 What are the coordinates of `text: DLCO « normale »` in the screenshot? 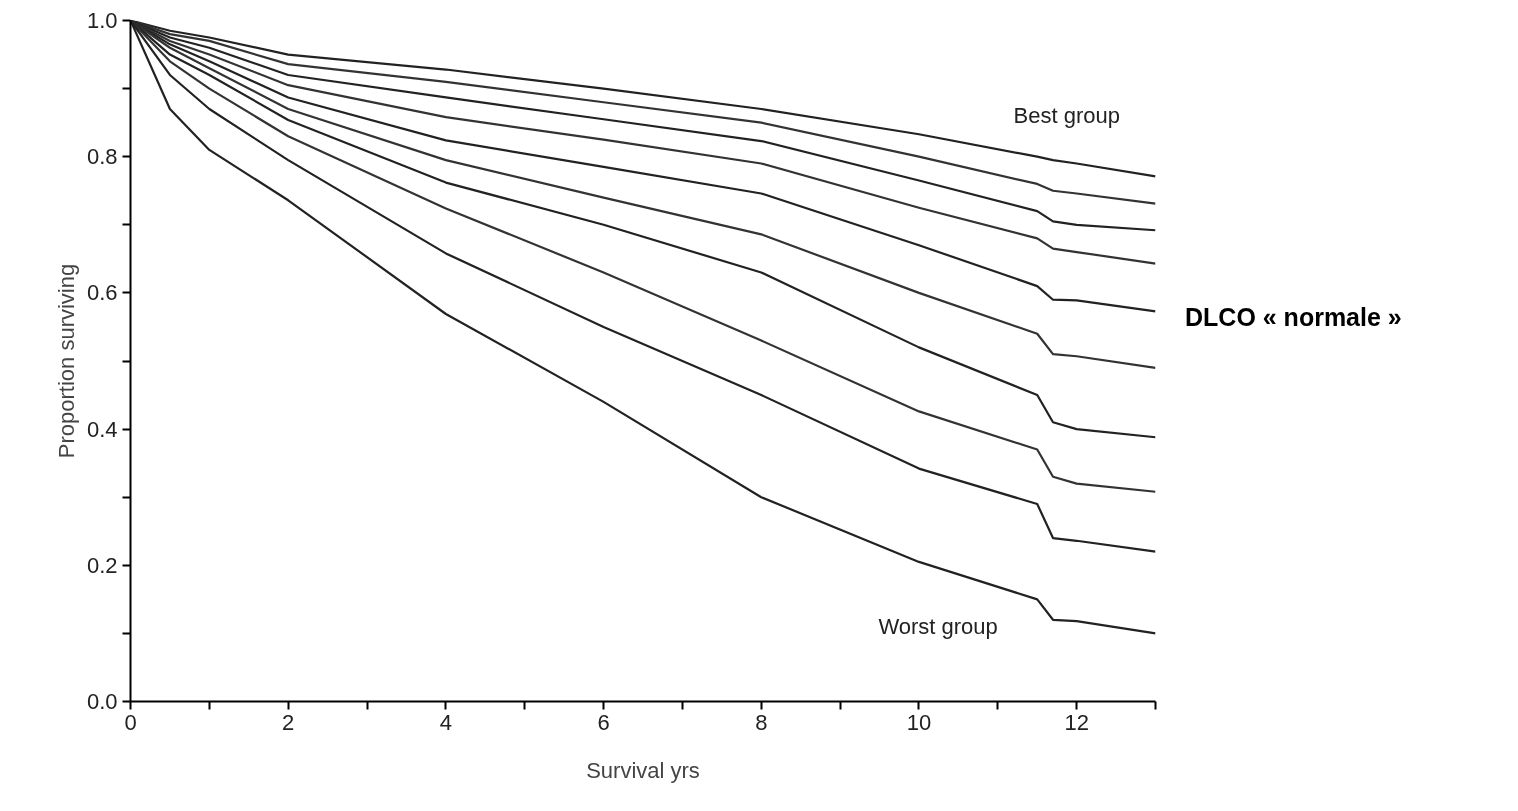 It's located at (1293, 317).